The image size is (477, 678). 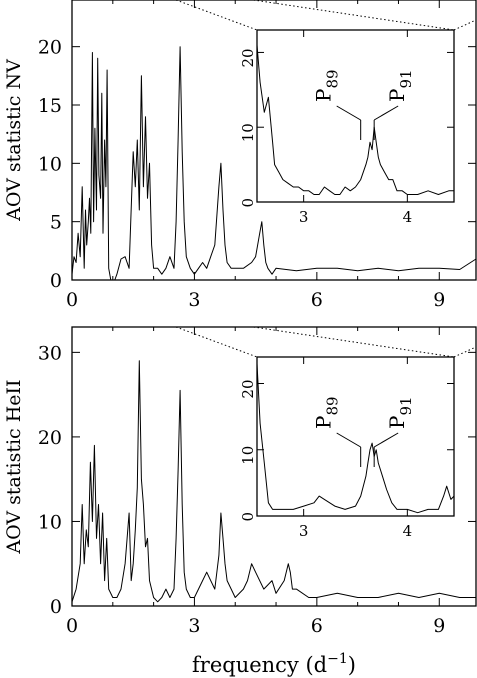 What do you see at coordinates (56, 223) in the screenshot?
I see `y-tick-label: 5` at bounding box center [56, 223].